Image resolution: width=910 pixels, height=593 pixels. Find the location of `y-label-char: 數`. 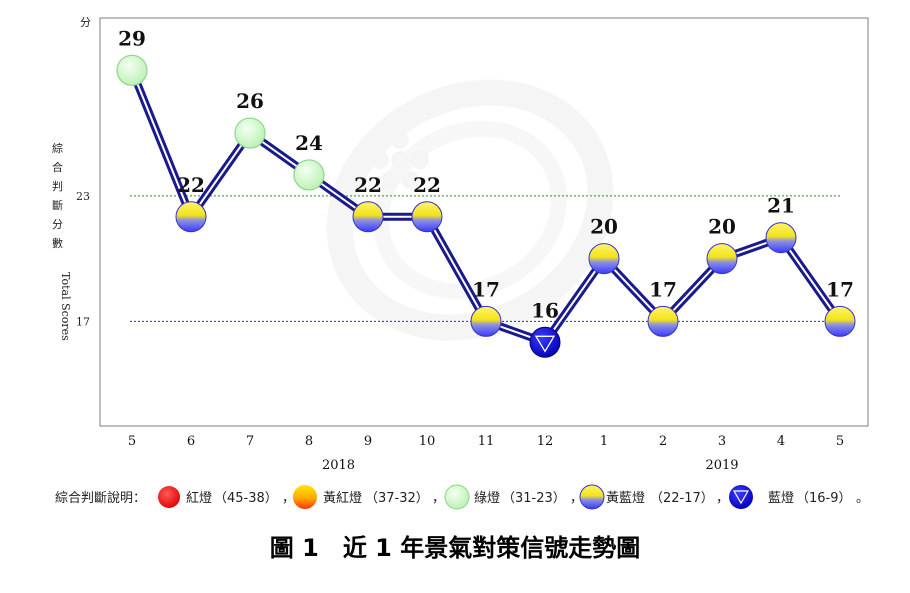

y-label-char: 數 is located at coordinates (57, 243).